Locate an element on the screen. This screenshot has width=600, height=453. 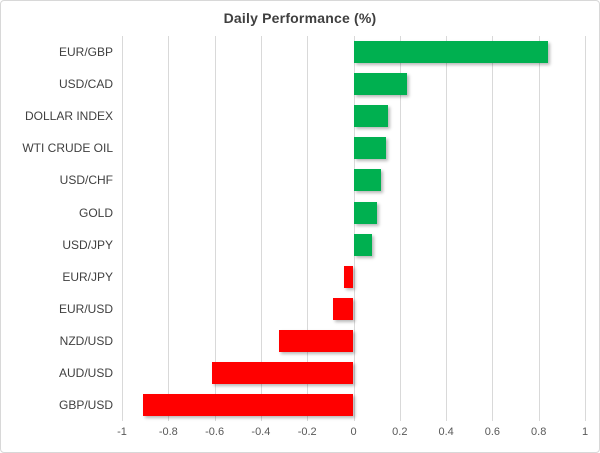
x-tick-label: -0.8 is located at coordinates (168, 432).